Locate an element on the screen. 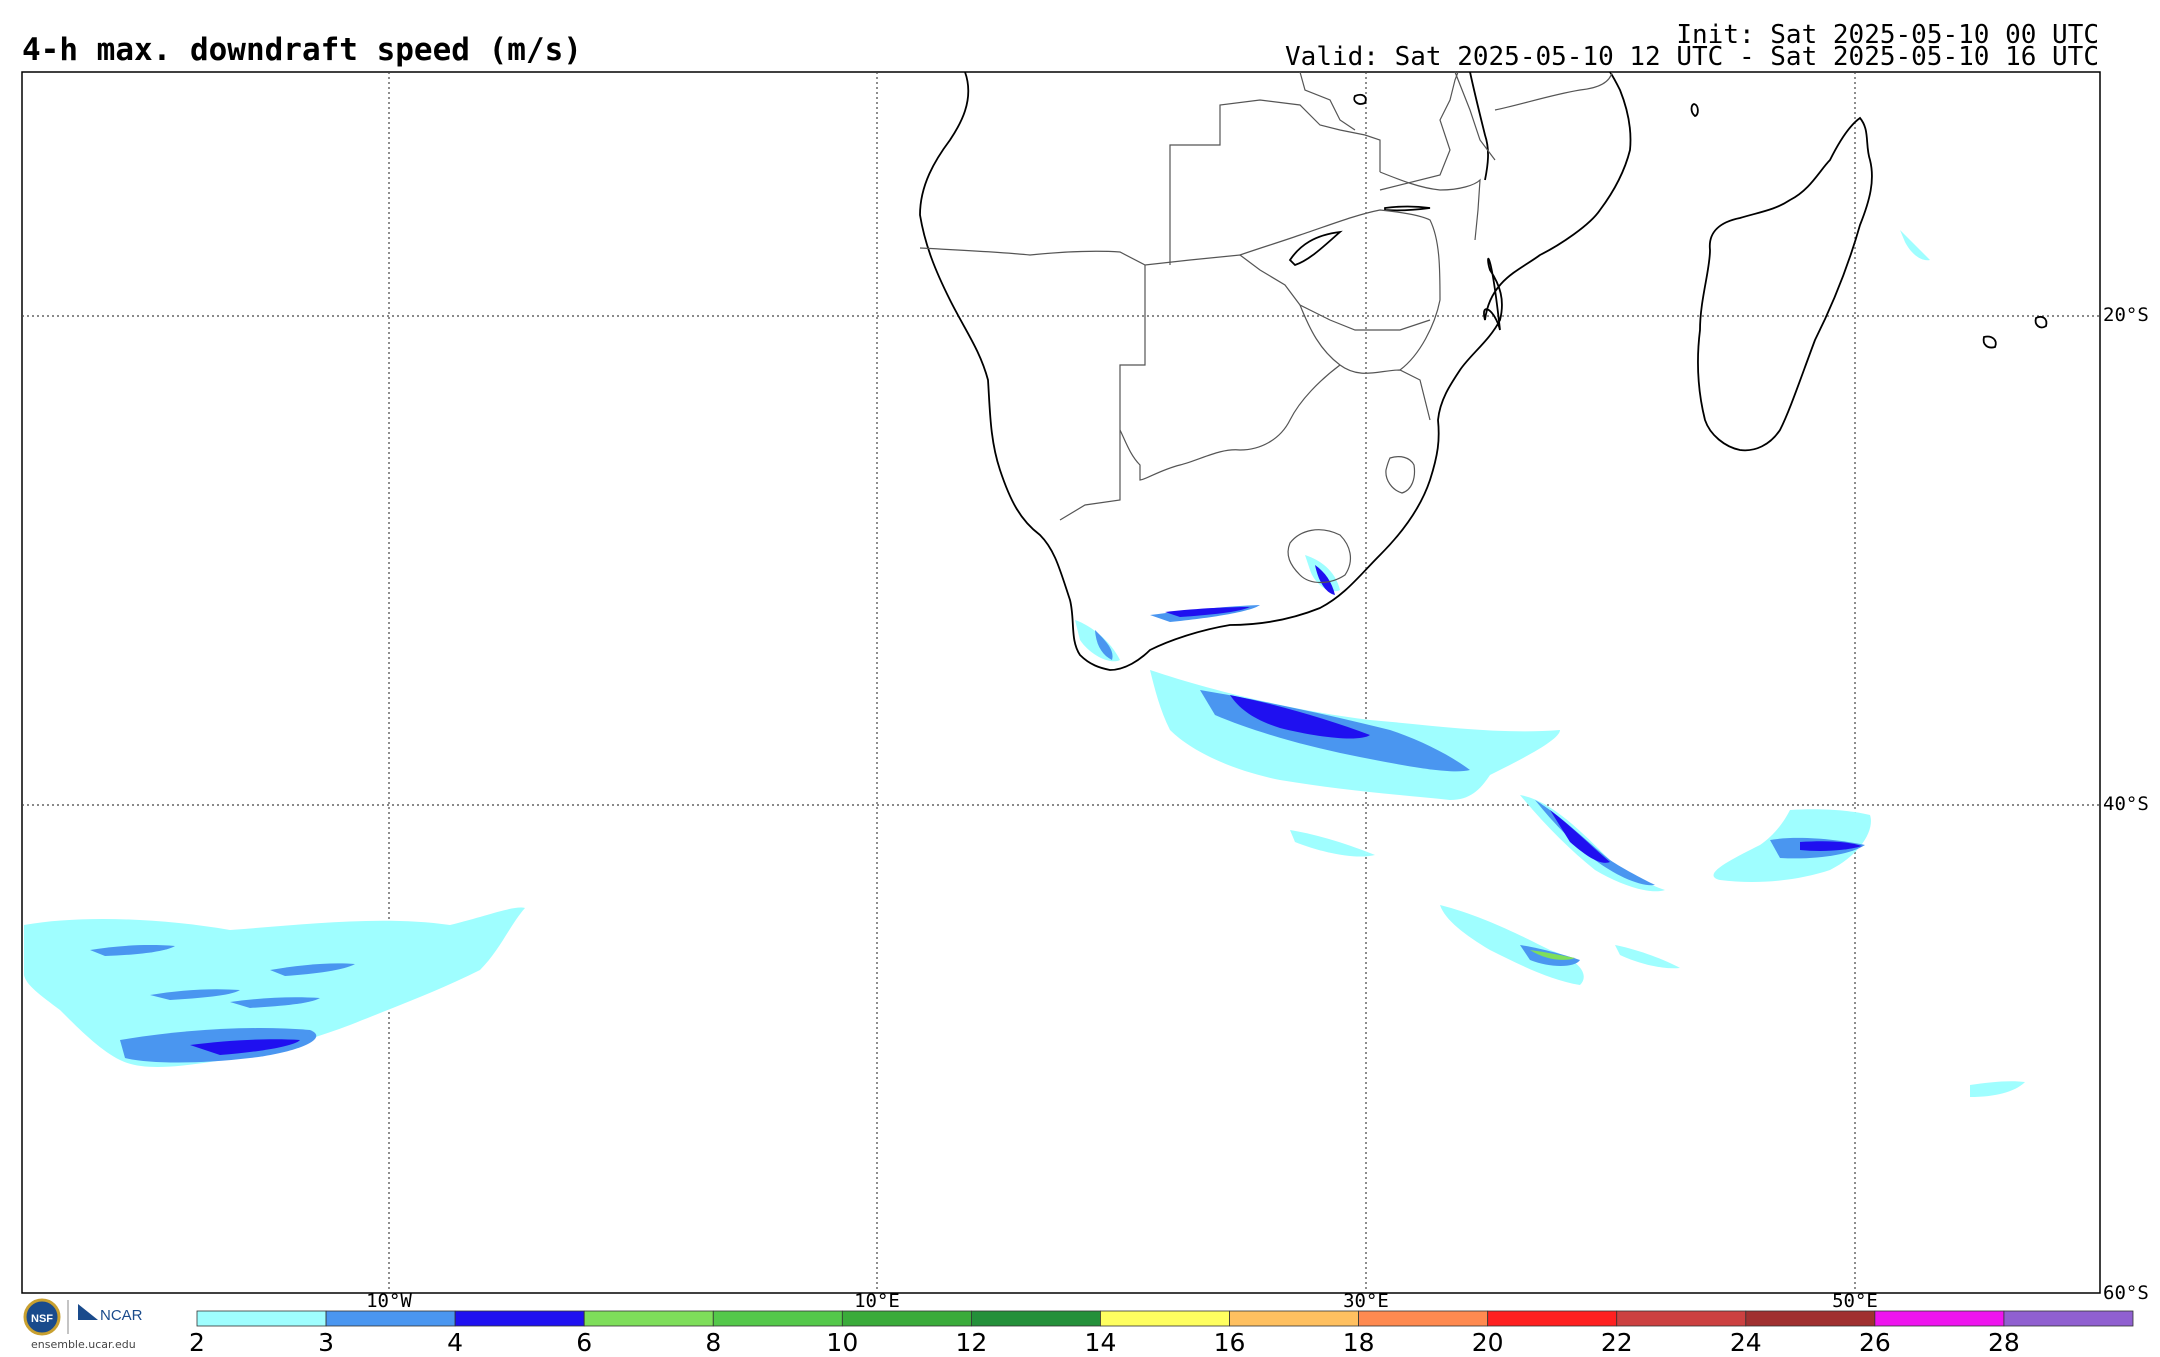 The image size is (2160, 1357). map-title: 4-h max. downdraft speed (m/s) is located at coordinates (302, 50).